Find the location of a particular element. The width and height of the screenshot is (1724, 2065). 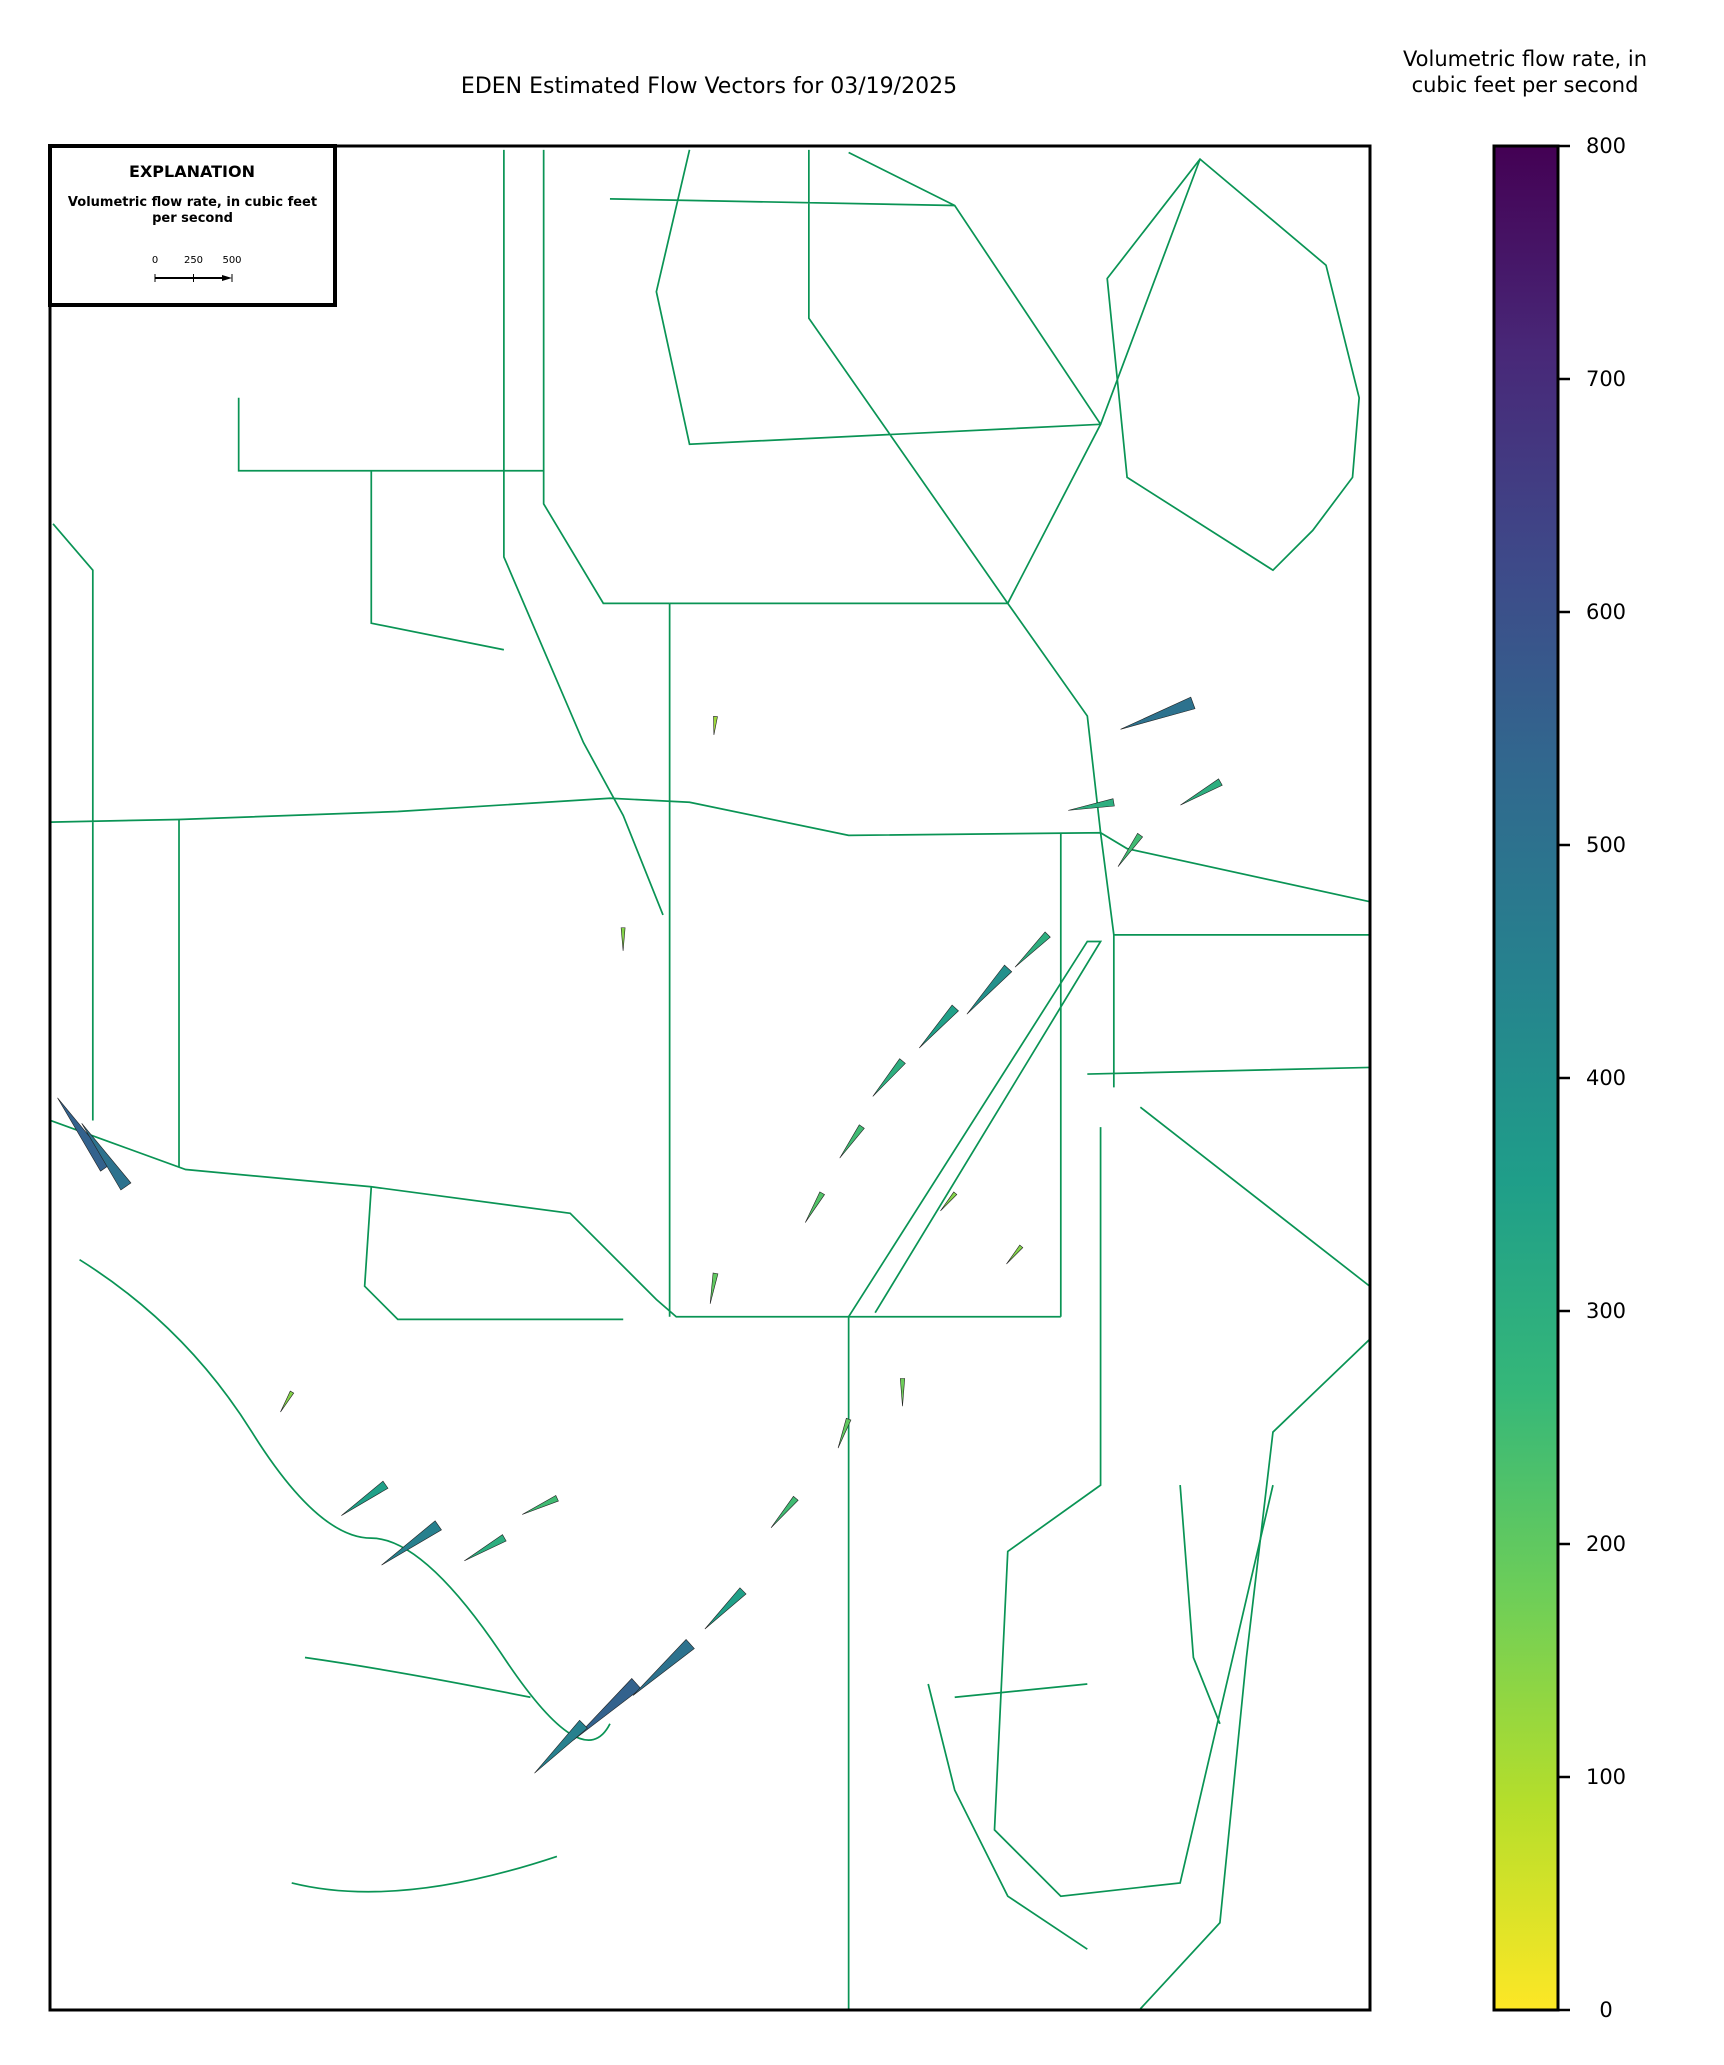

legend-scale-label: 0 is located at coordinates (155, 260).